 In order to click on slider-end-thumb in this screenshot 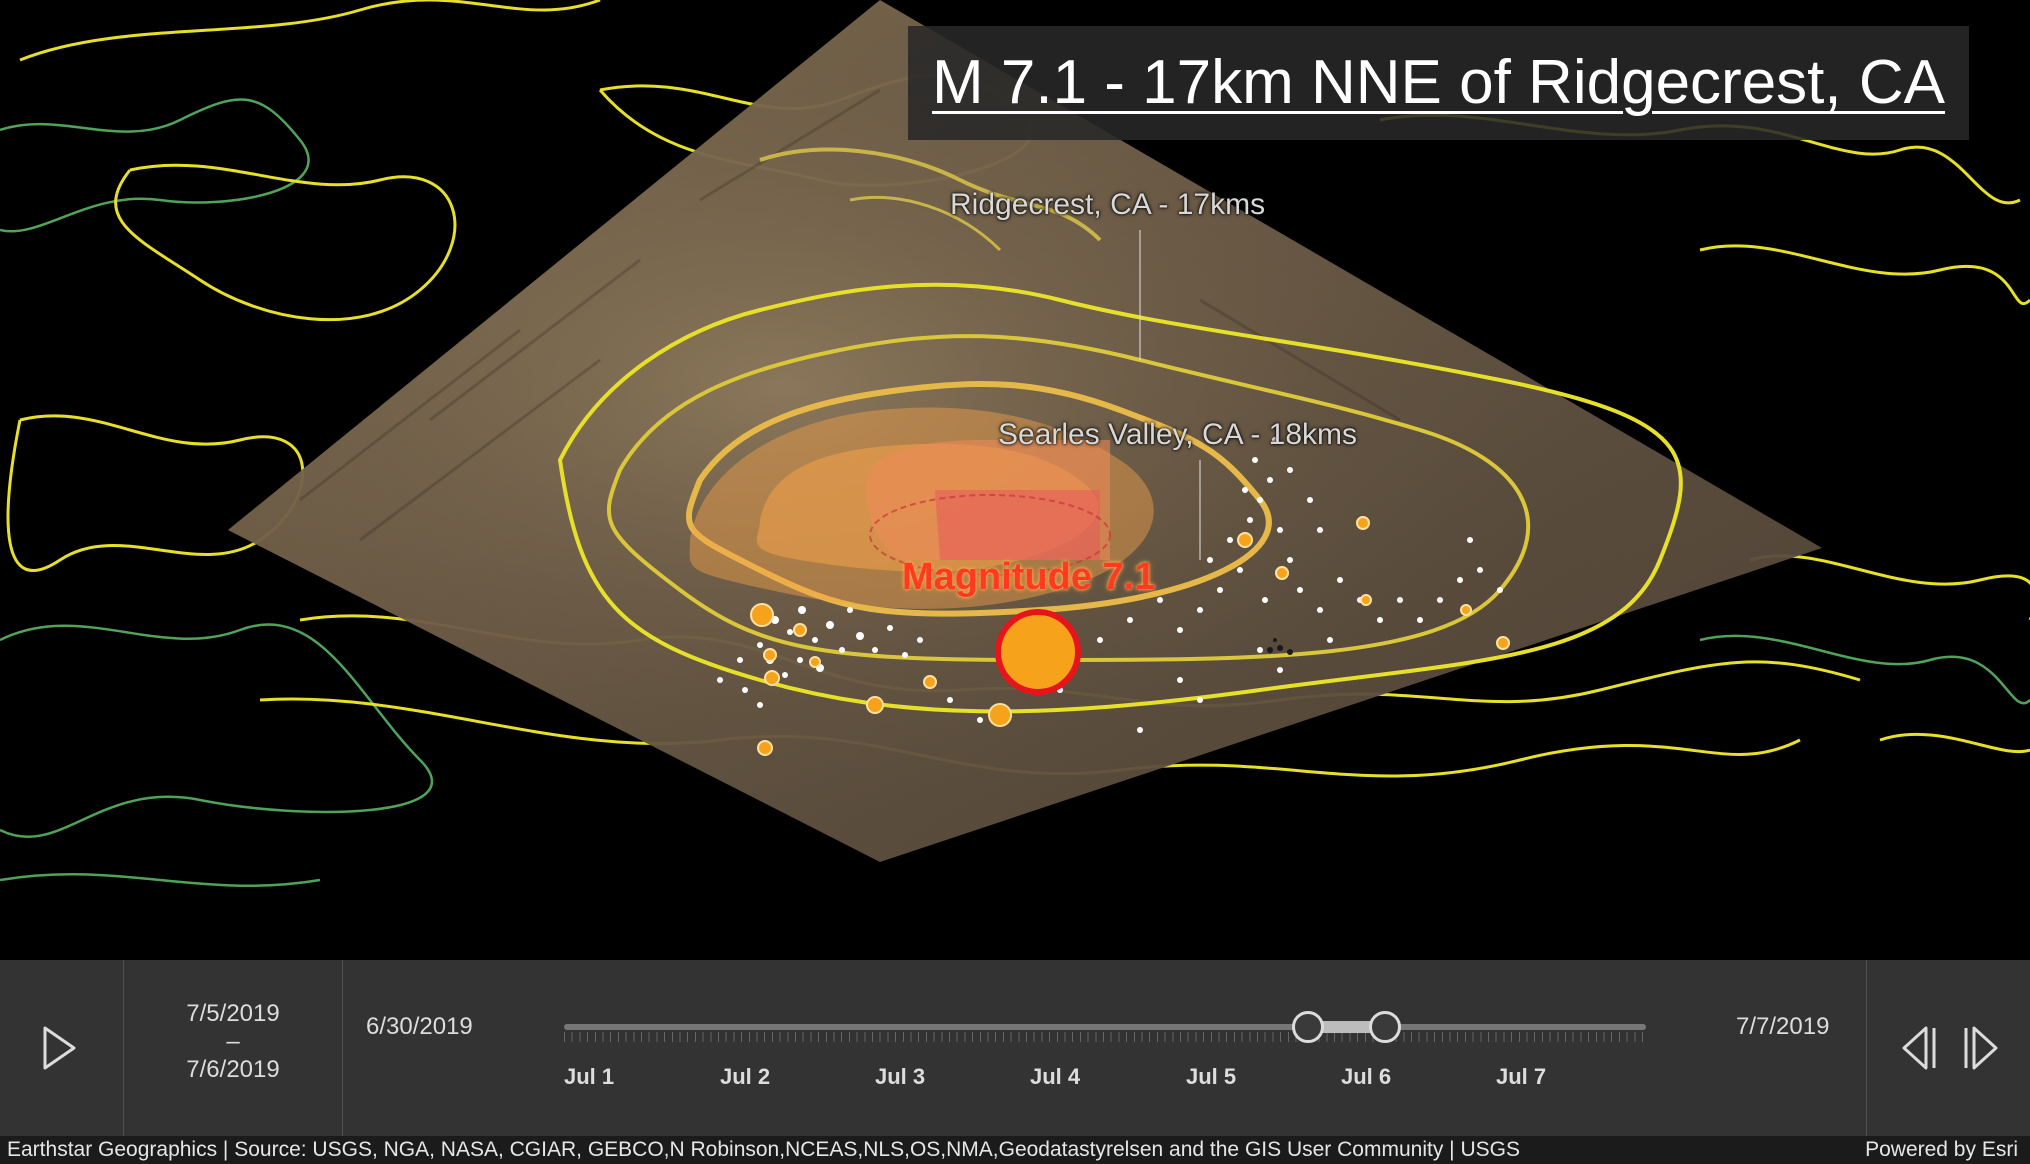, I will do `click(1385, 1027)`.